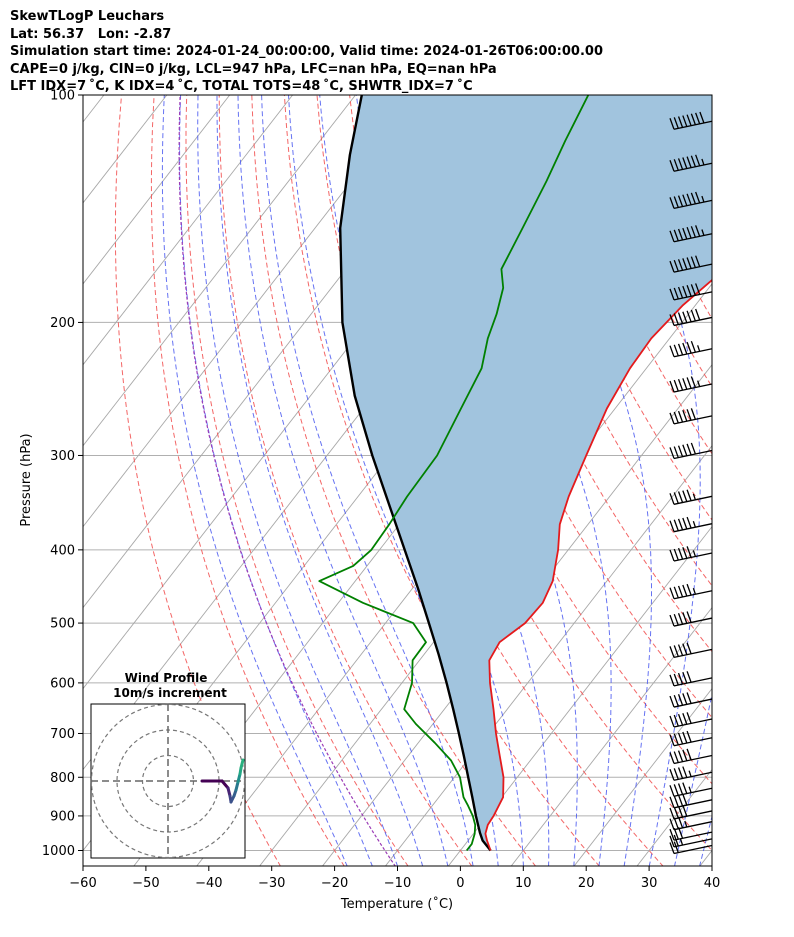 The image size is (794, 937). What do you see at coordinates (62, 683) in the screenshot?
I see `y-tick-label: 600` at bounding box center [62, 683].